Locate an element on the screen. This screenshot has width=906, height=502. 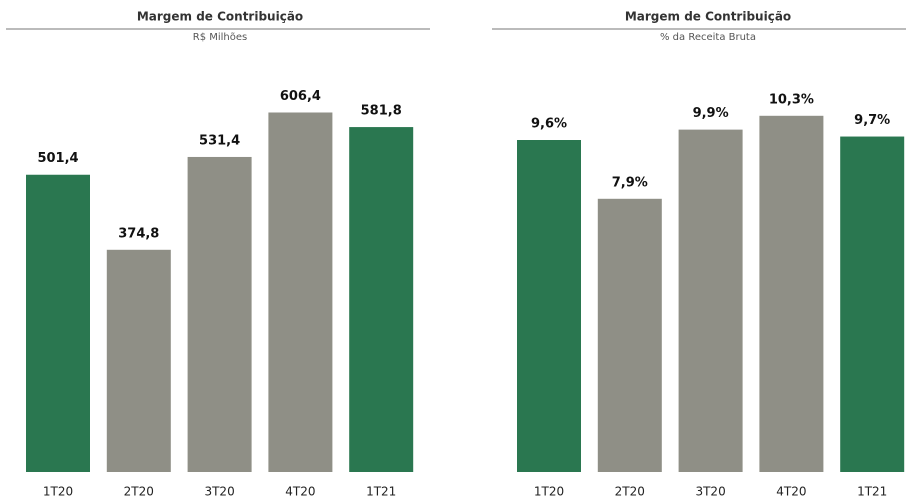
chart-subtitle: R$ Milhões is located at coordinates (220, 37).